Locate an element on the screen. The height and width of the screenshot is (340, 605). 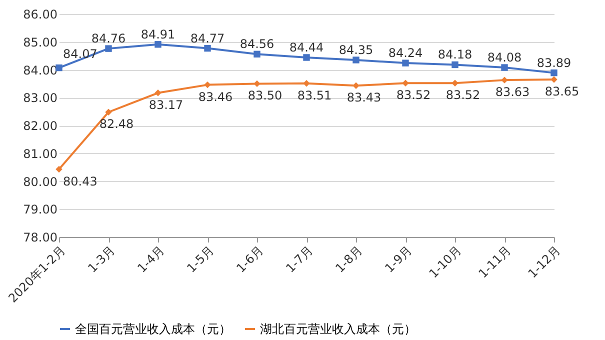
y-tick-label: 86.00 is located at coordinates (40, 15).